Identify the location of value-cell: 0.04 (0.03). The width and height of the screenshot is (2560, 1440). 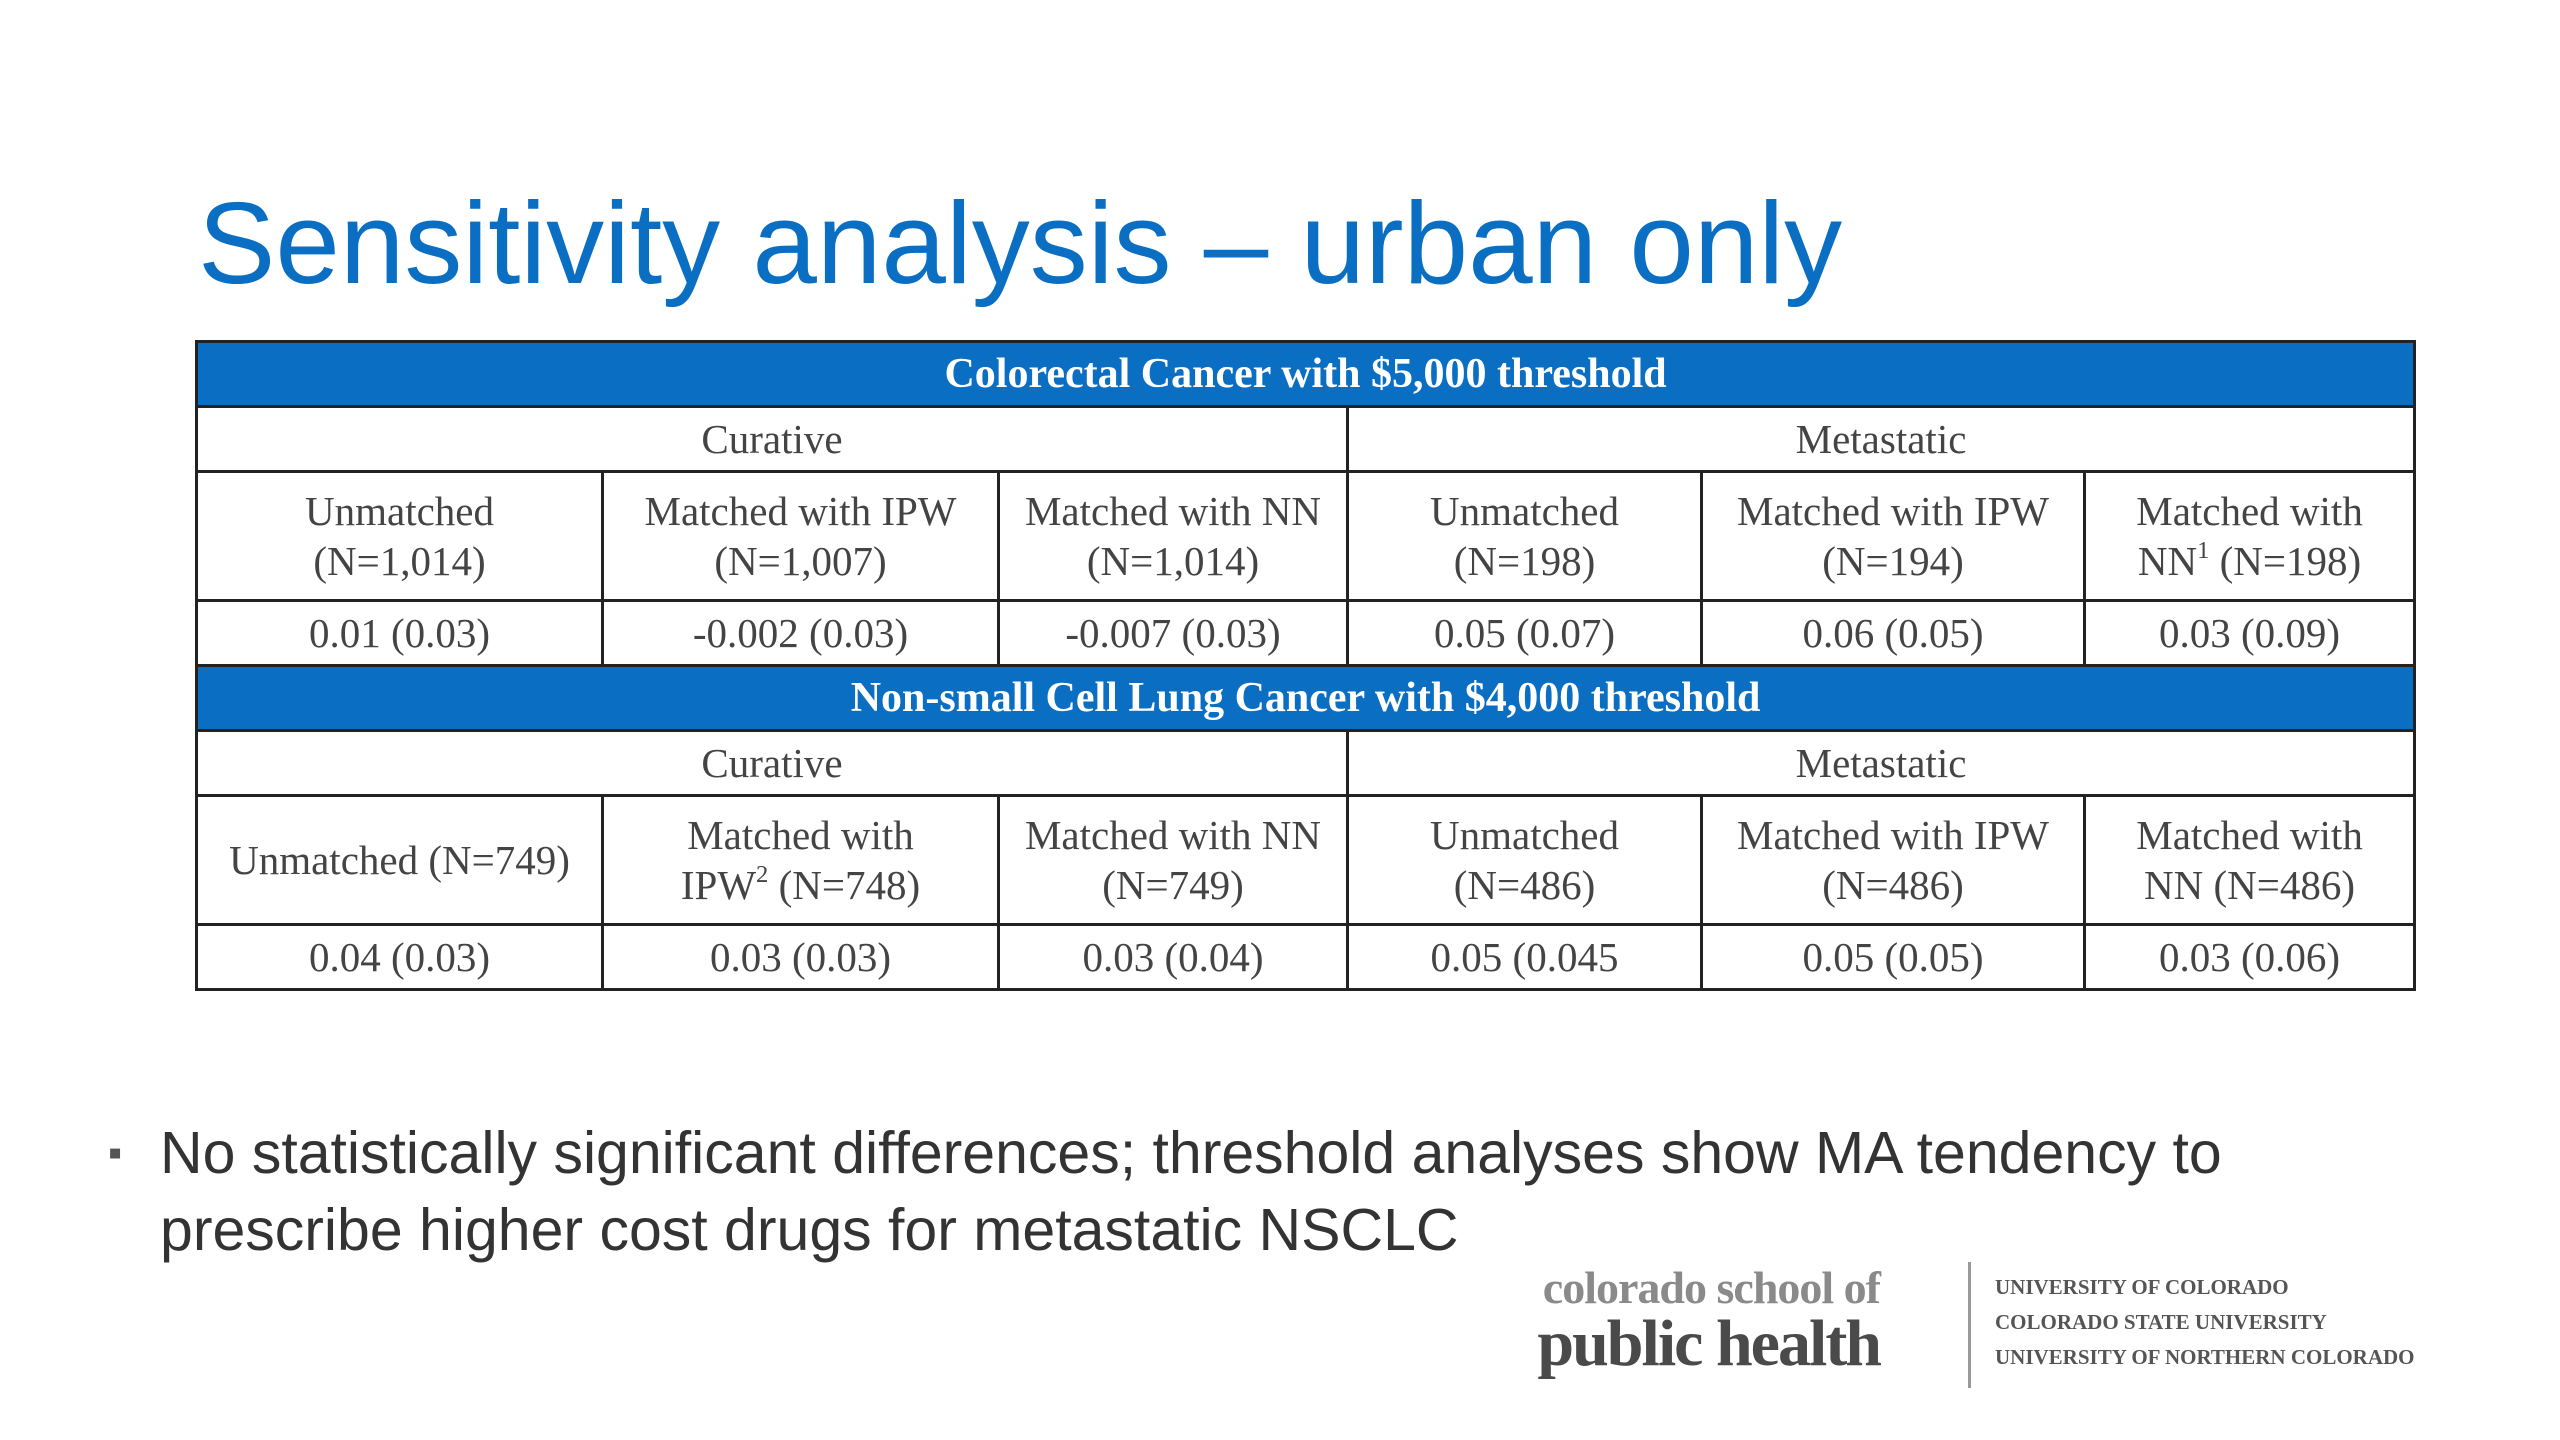
(399, 957).